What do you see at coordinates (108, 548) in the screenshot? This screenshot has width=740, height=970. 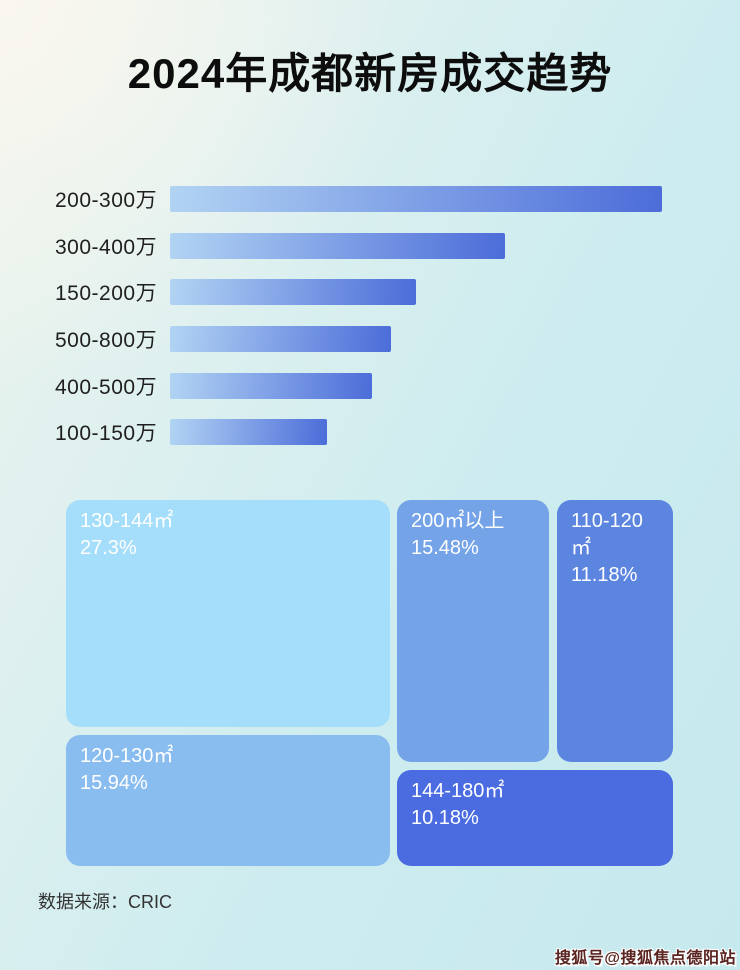 I see `treemap-tile-percent: 27.3%` at bounding box center [108, 548].